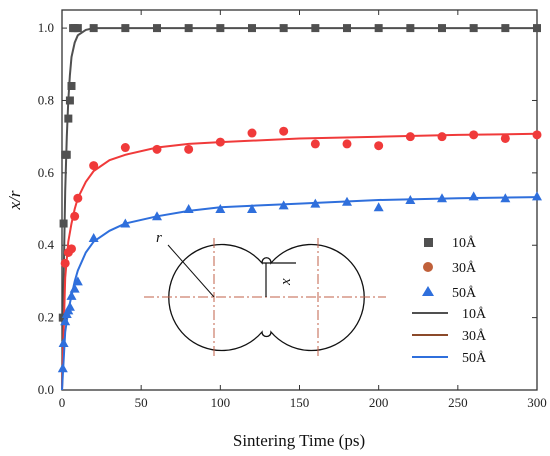  Describe the element at coordinates (46, 317) in the screenshot. I see `y-tick-label: 0.2` at that location.